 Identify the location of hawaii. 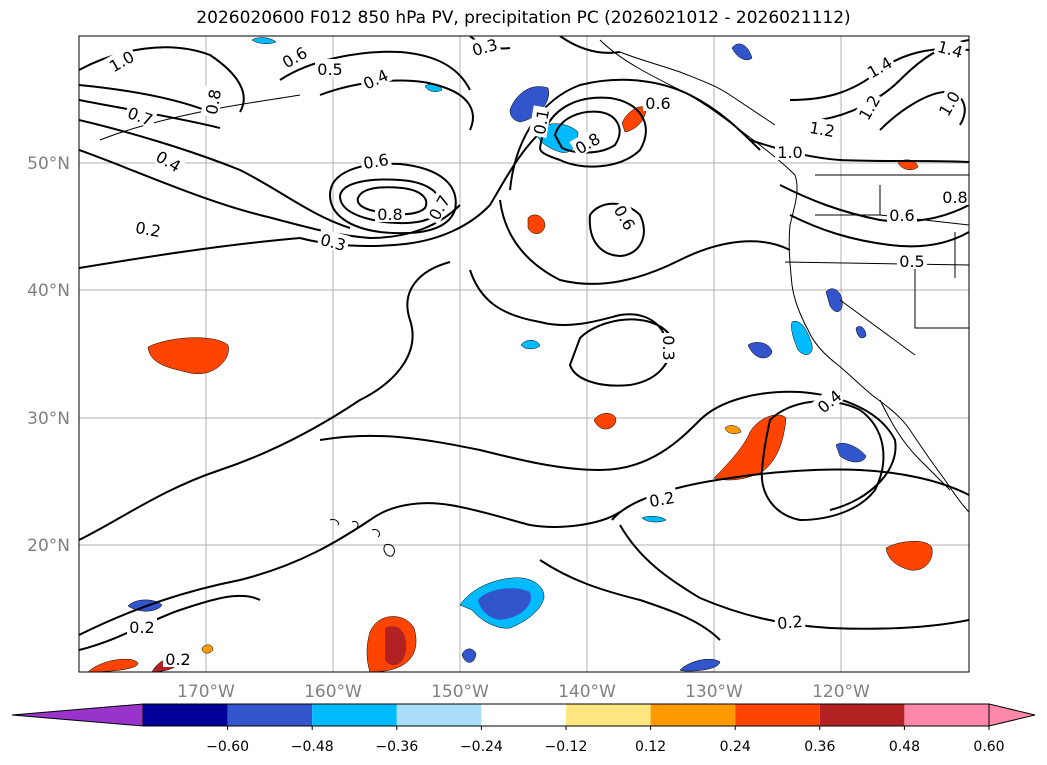
(362, 538).